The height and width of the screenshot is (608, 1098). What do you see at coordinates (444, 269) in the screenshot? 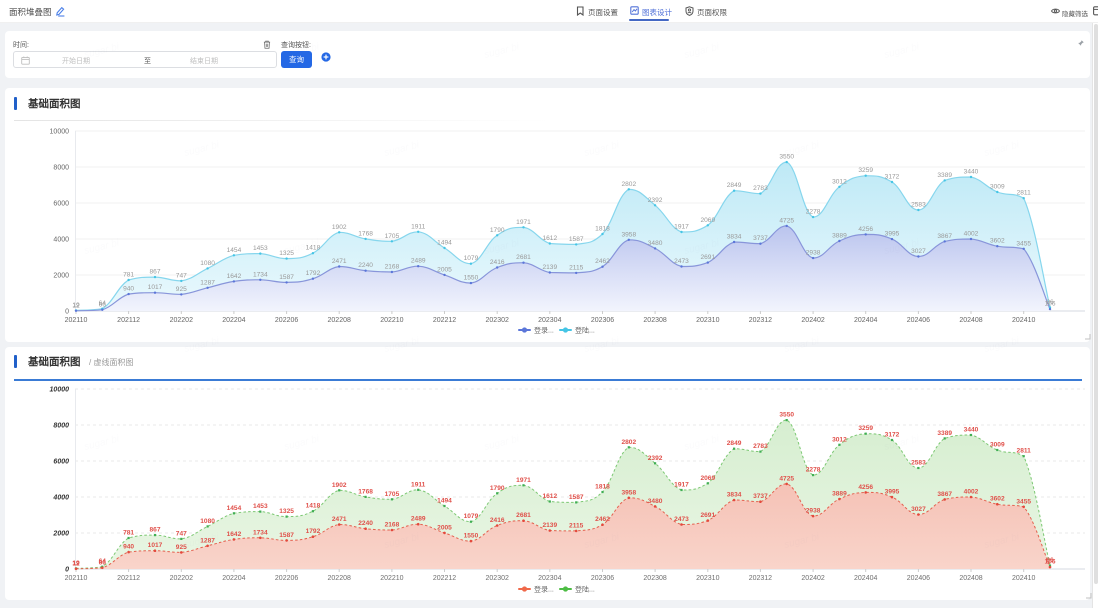
I see `svg-text: 2005` at bounding box center [444, 269].